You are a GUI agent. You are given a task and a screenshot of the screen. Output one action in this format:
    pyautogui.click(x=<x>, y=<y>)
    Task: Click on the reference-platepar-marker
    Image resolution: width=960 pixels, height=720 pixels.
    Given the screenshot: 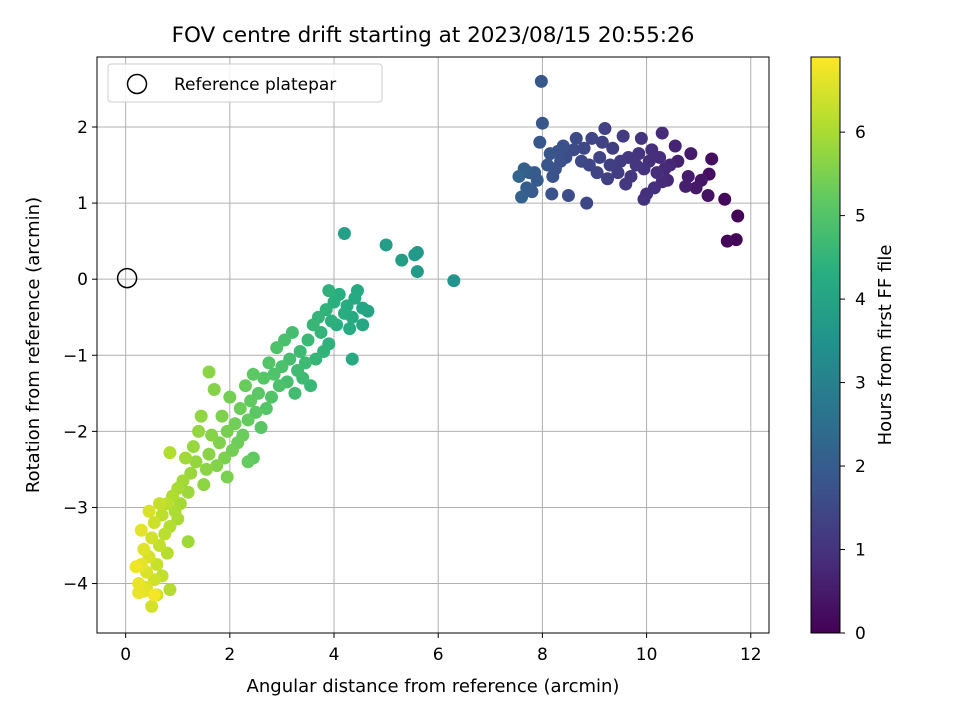 What is the action you would take?
    pyautogui.click(x=127, y=278)
    